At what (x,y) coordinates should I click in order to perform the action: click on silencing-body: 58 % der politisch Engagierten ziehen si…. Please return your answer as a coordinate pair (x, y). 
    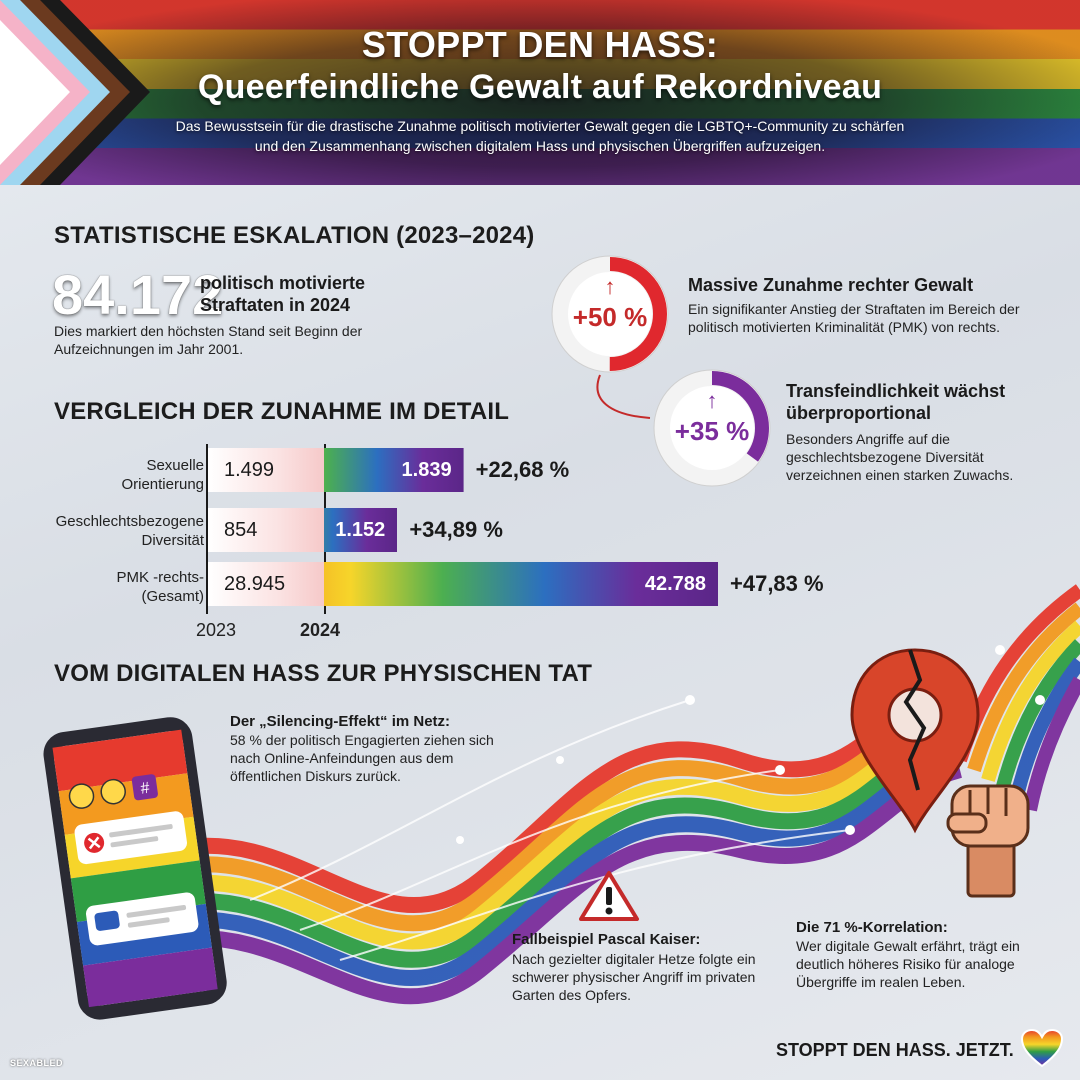
    Looking at the image, I should click on (362, 758).